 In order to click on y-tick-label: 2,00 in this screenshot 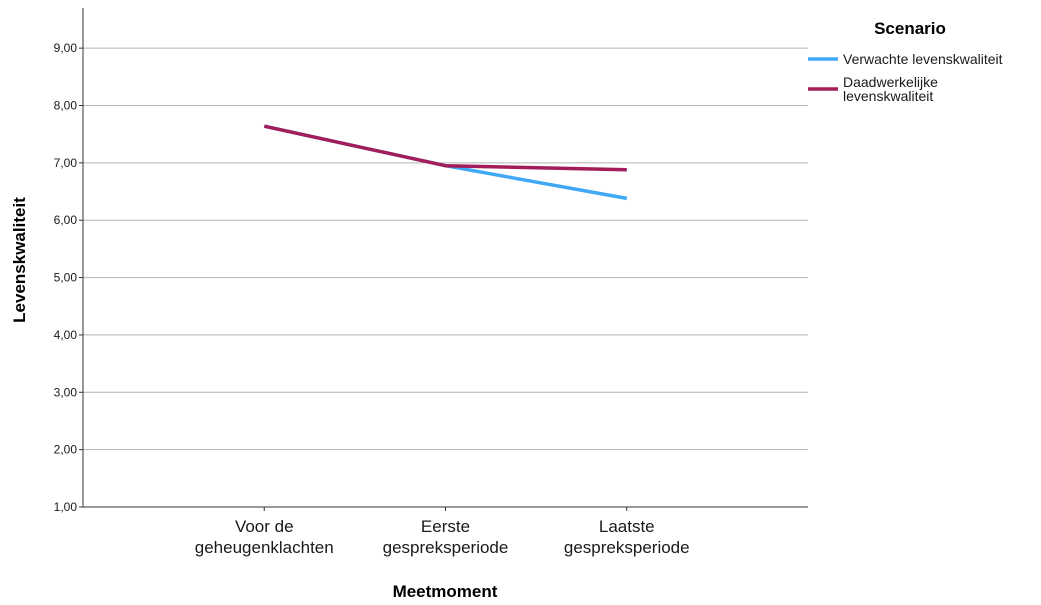, I will do `click(66, 450)`.